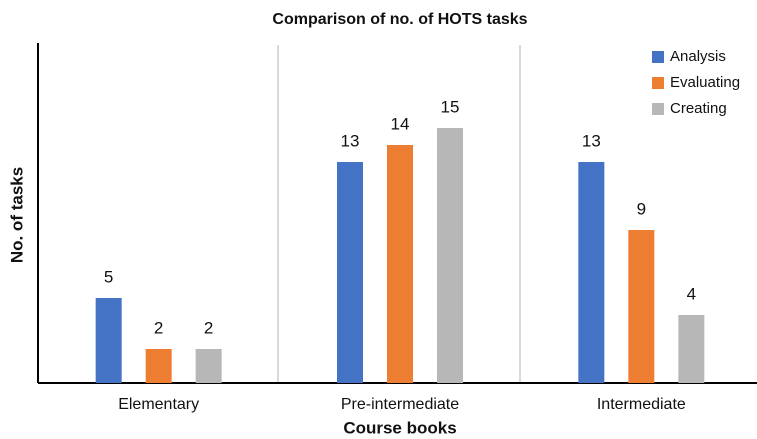 The width and height of the screenshot is (757, 439). Describe the element at coordinates (400, 404) in the screenshot. I see `x-tick-label: Pre-intermediate` at that location.